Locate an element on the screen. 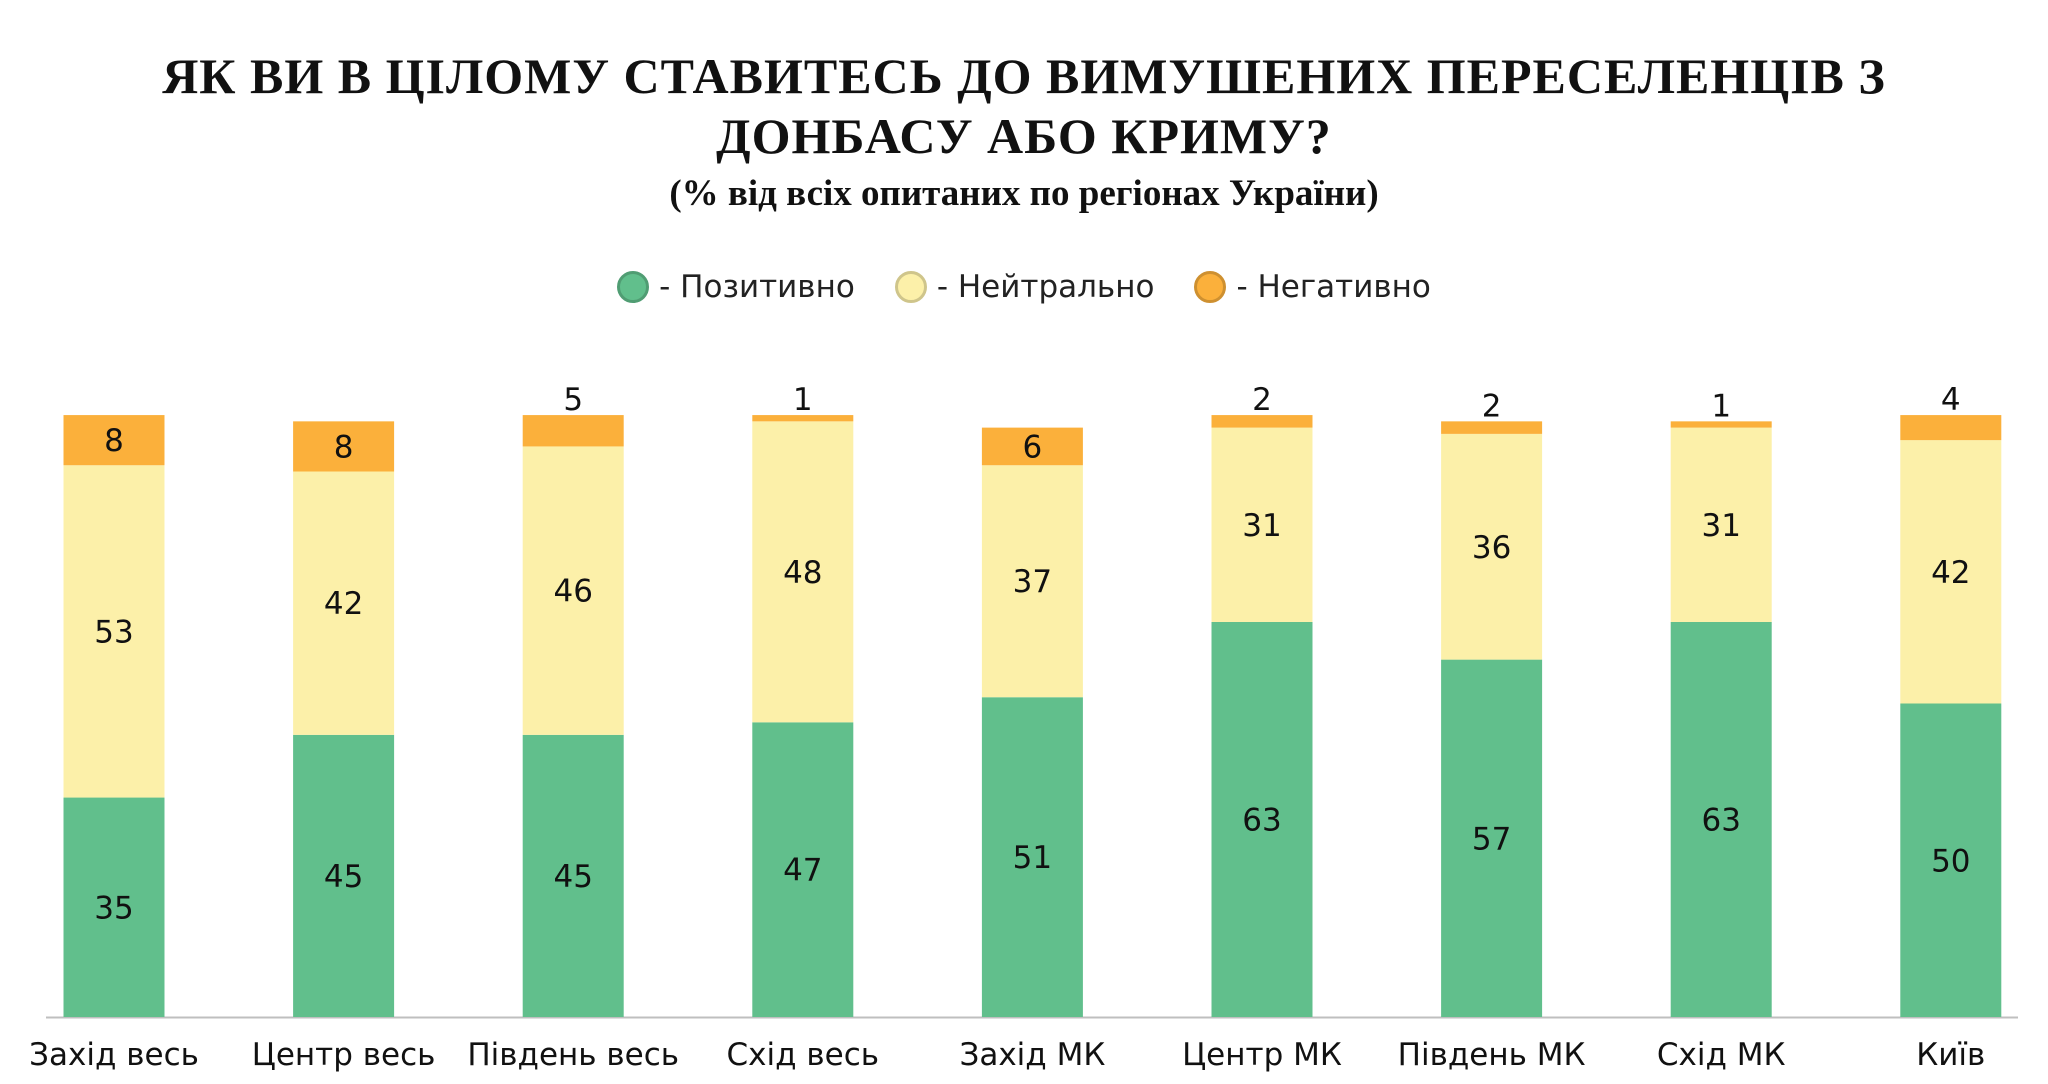  legend-swatch-positive is located at coordinates (633, 287).